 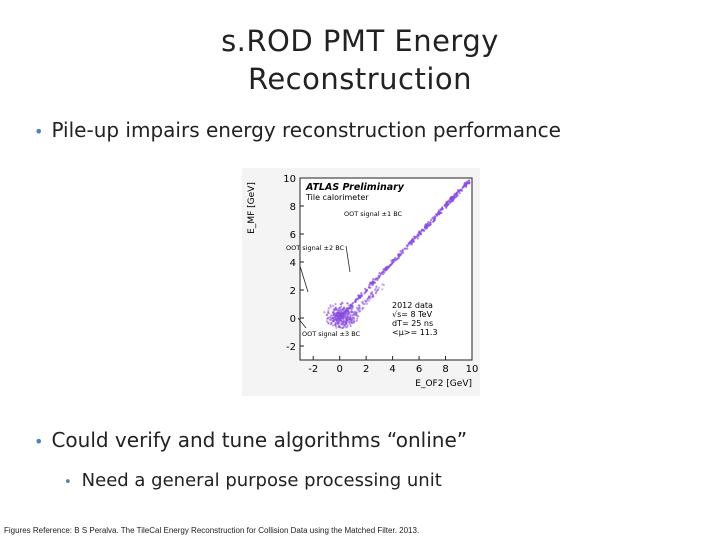 What do you see at coordinates (261, 480) in the screenshot?
I see `sub-bullet-text: Need a general purpose processing unit` at bounding box center [261, 480].